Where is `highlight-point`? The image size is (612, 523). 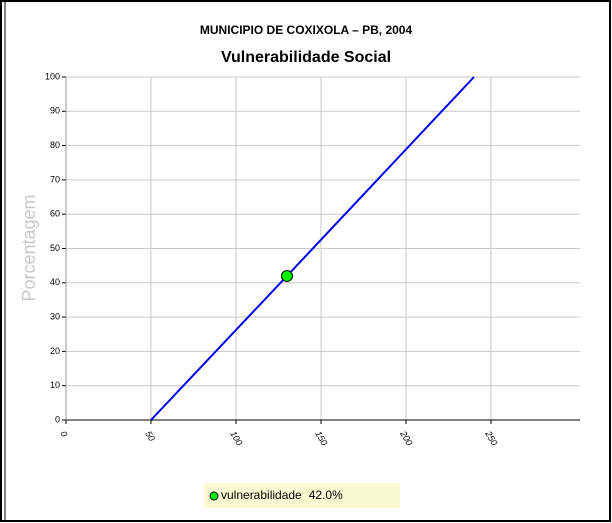 highlight-point is located at coordinates (287, 275).